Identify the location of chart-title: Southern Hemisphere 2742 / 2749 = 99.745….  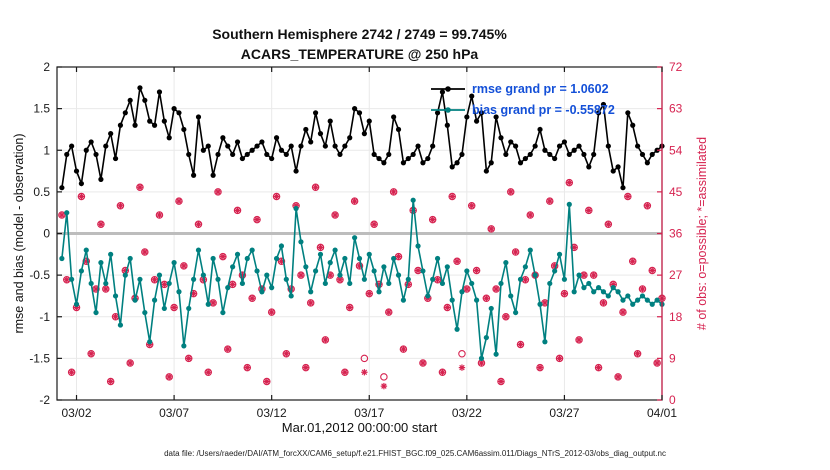
(359, 34).